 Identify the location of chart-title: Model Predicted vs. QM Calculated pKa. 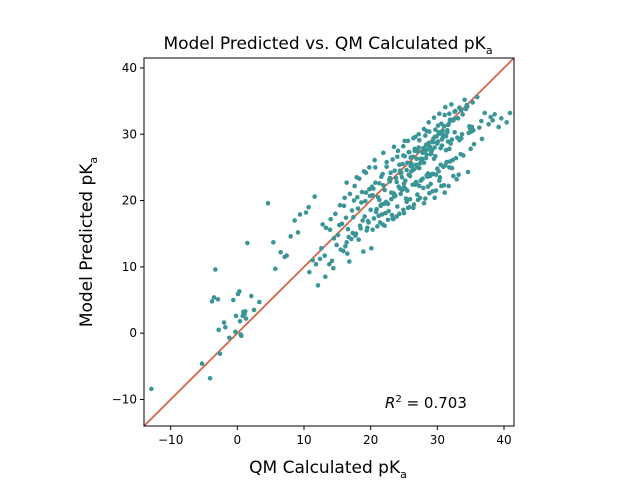
(327, 45).